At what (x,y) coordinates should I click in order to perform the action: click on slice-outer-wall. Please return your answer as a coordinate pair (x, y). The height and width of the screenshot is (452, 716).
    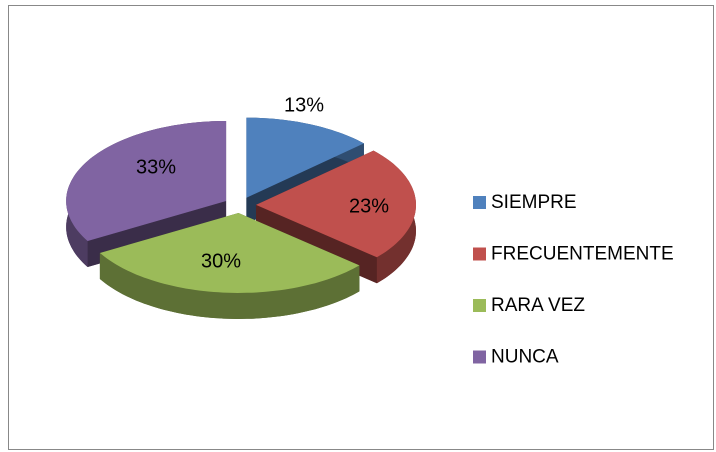
    Looking at the image, I should click on (229, 286).